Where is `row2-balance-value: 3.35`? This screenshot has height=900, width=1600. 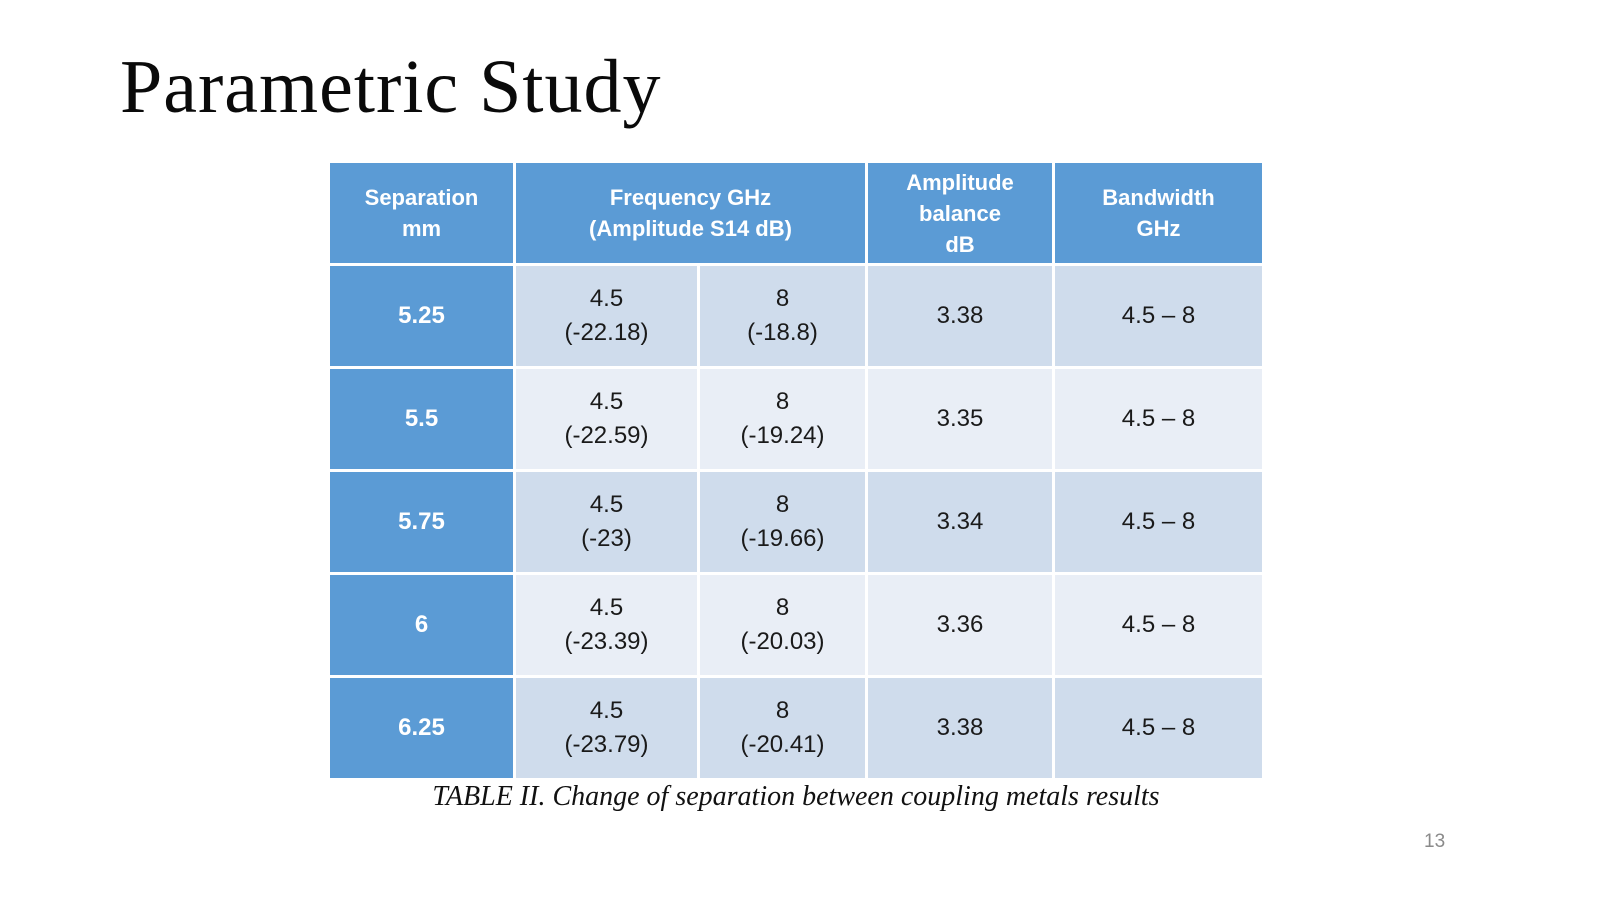
row2-balance-value: 3.35 is located at coordinates (960, 418).